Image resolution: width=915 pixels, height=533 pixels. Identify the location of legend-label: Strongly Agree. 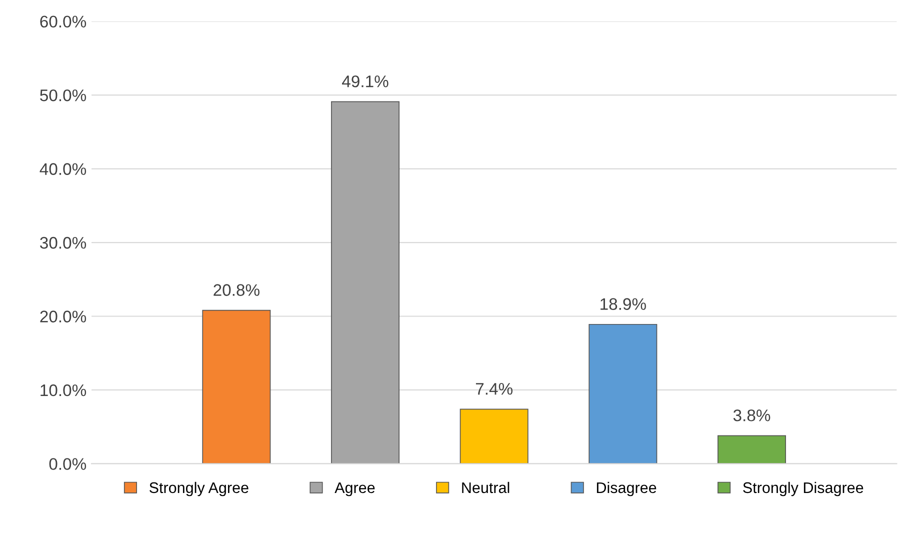
(199, 489).